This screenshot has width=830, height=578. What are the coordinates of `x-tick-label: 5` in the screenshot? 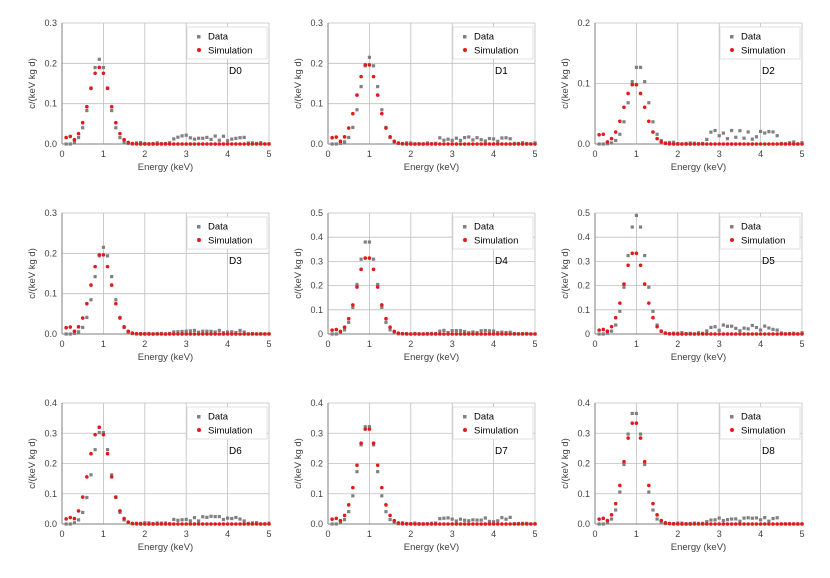 It's located at (268, 534).